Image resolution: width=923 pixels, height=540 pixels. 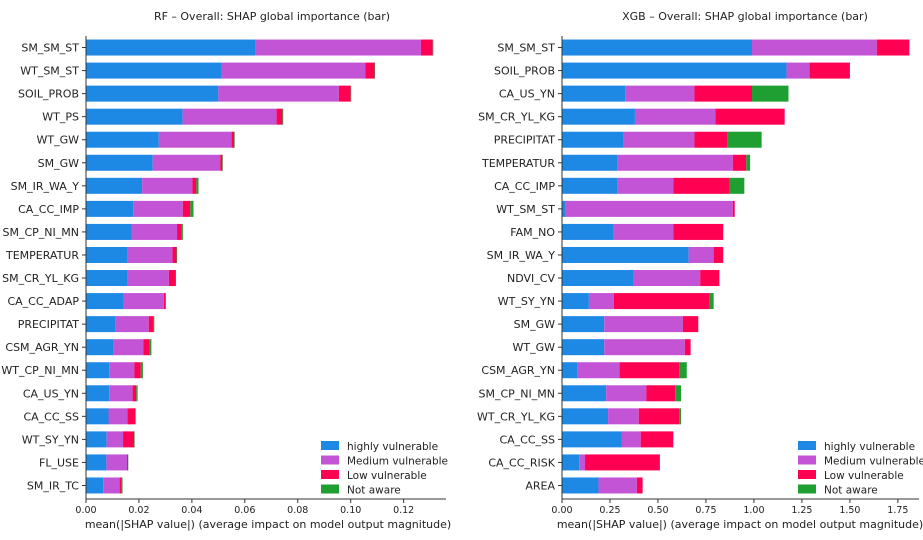 I want to click on rf-bar-temperatur-not-aware, so click(x=177, y=255).